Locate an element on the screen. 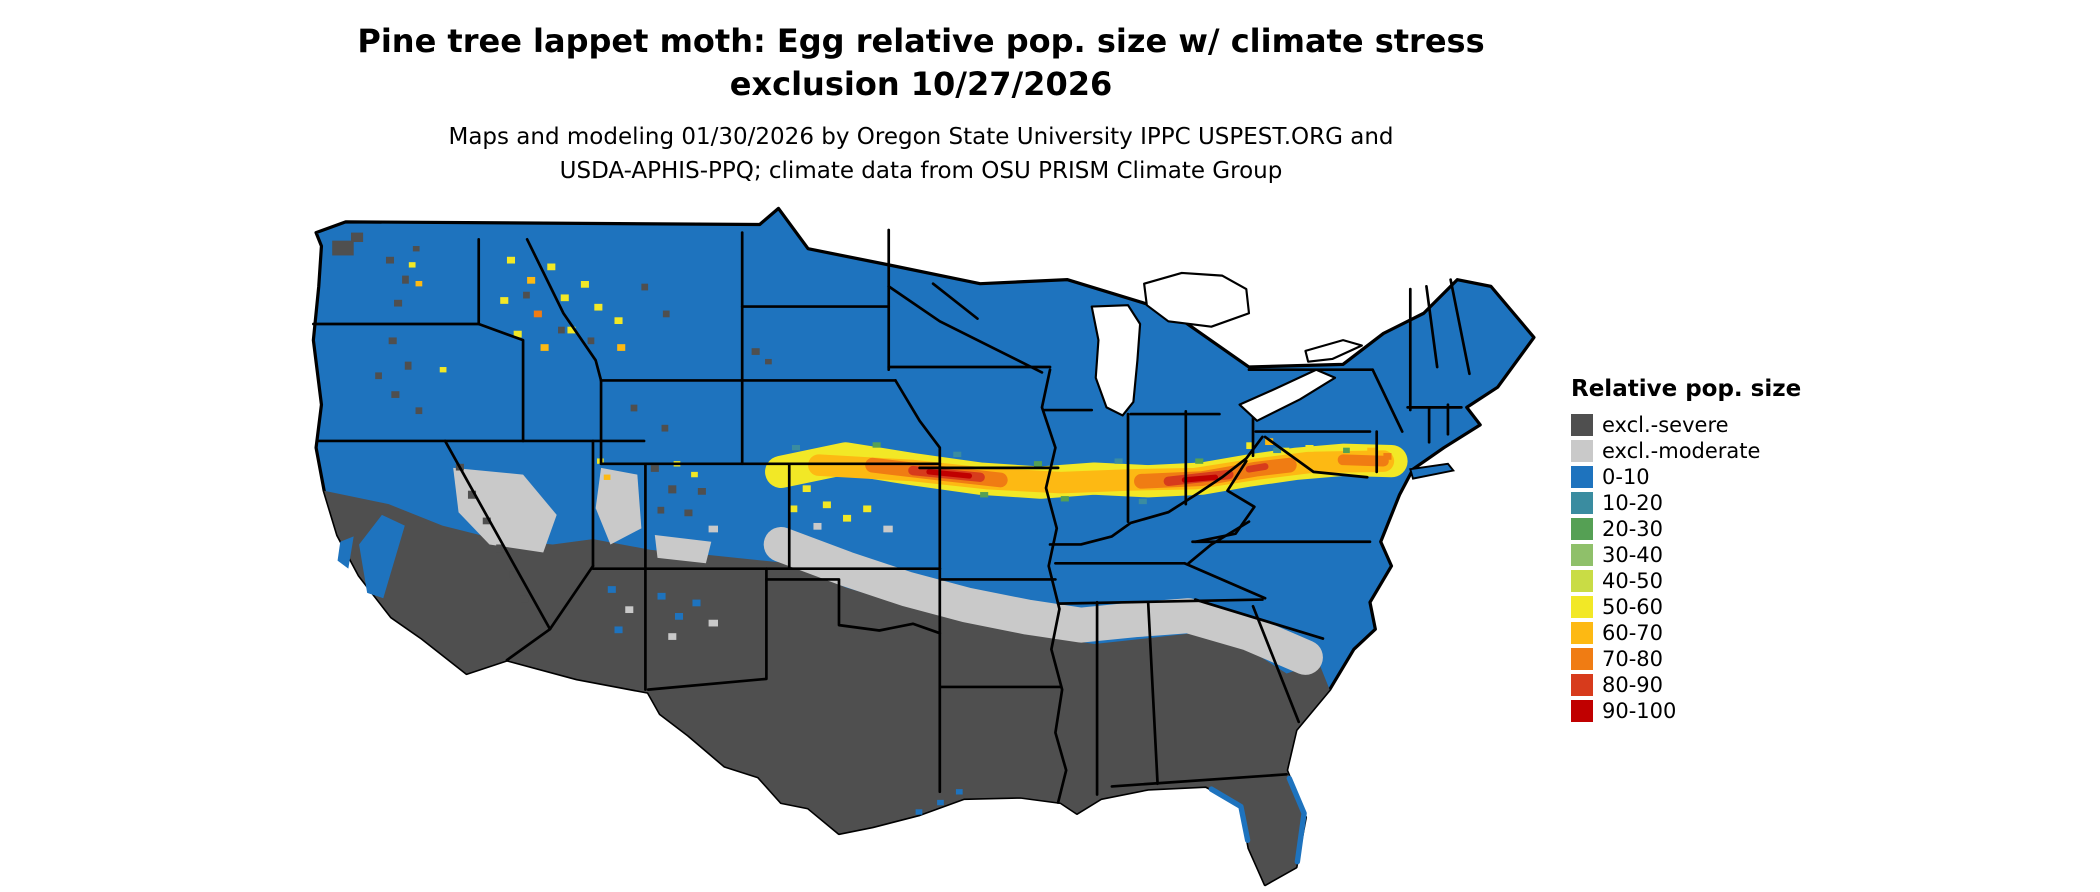 The height and width of the screenshot is (892, 2100). legend-label: excl.-severe is located at coordinates (1665, 425).